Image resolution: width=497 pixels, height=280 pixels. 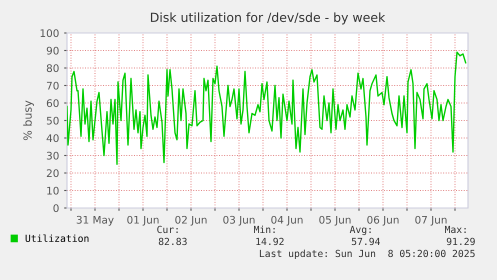 What do you see at coordinates (52, 50) in the screenshot?
I see `y-tick-label: 90` at bounding box center [52, 50].